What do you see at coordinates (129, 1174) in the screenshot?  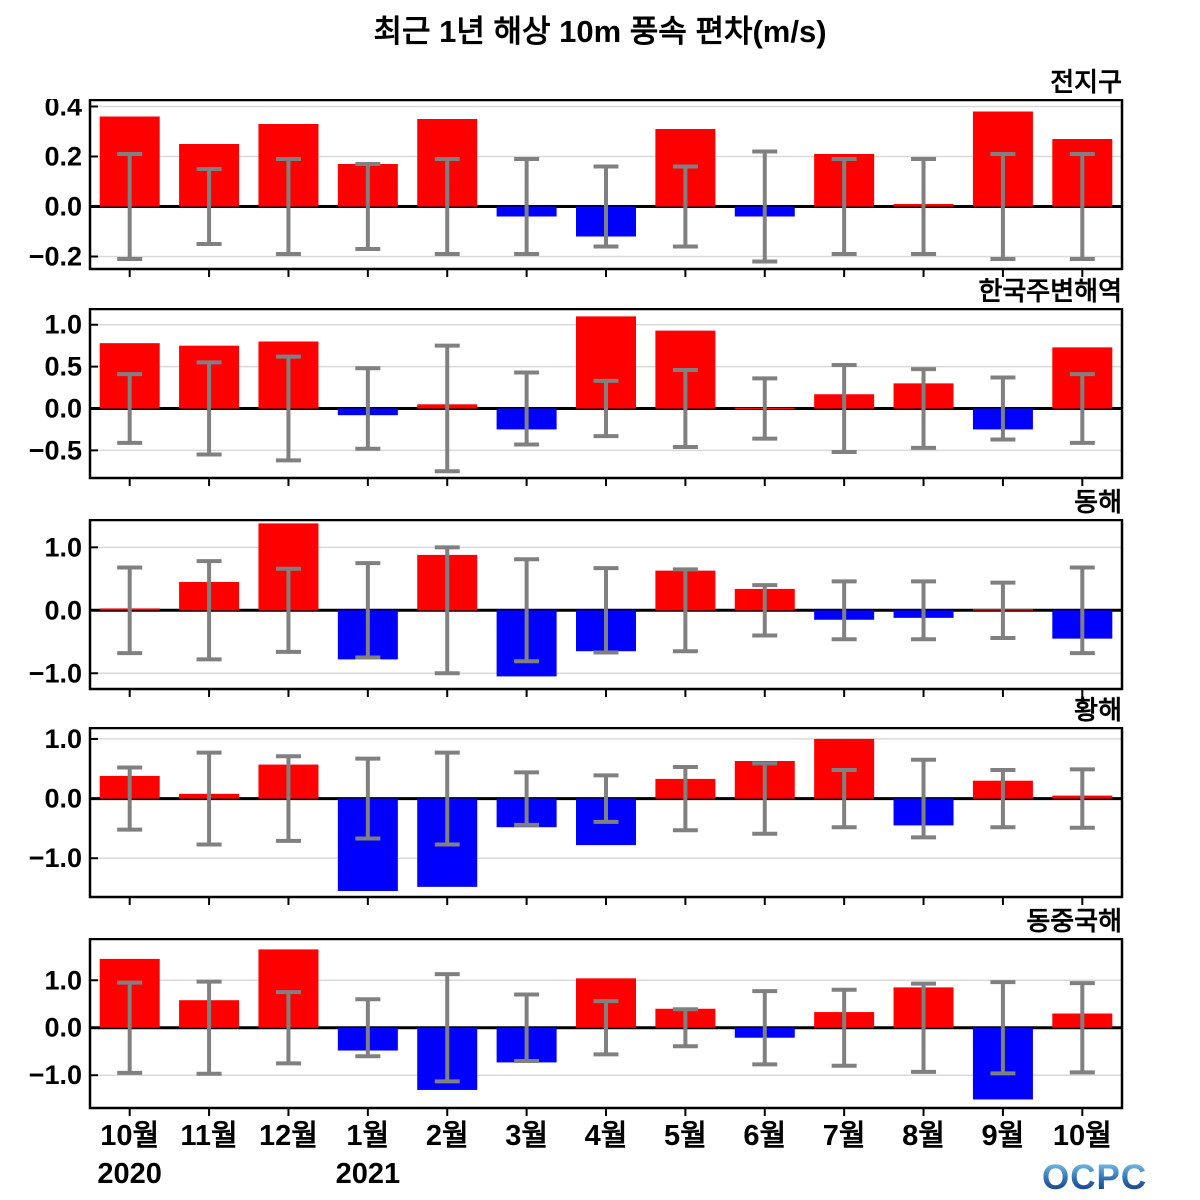 I see `year-label: 2020` at bounding box center [129, 1174].